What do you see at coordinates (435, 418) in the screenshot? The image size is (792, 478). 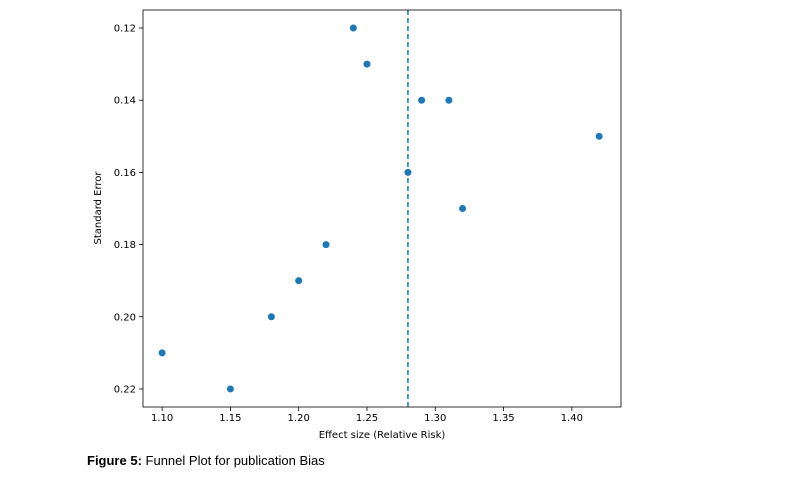 I see `x-tick-label: 1.30` at bounding box center [435, 418].